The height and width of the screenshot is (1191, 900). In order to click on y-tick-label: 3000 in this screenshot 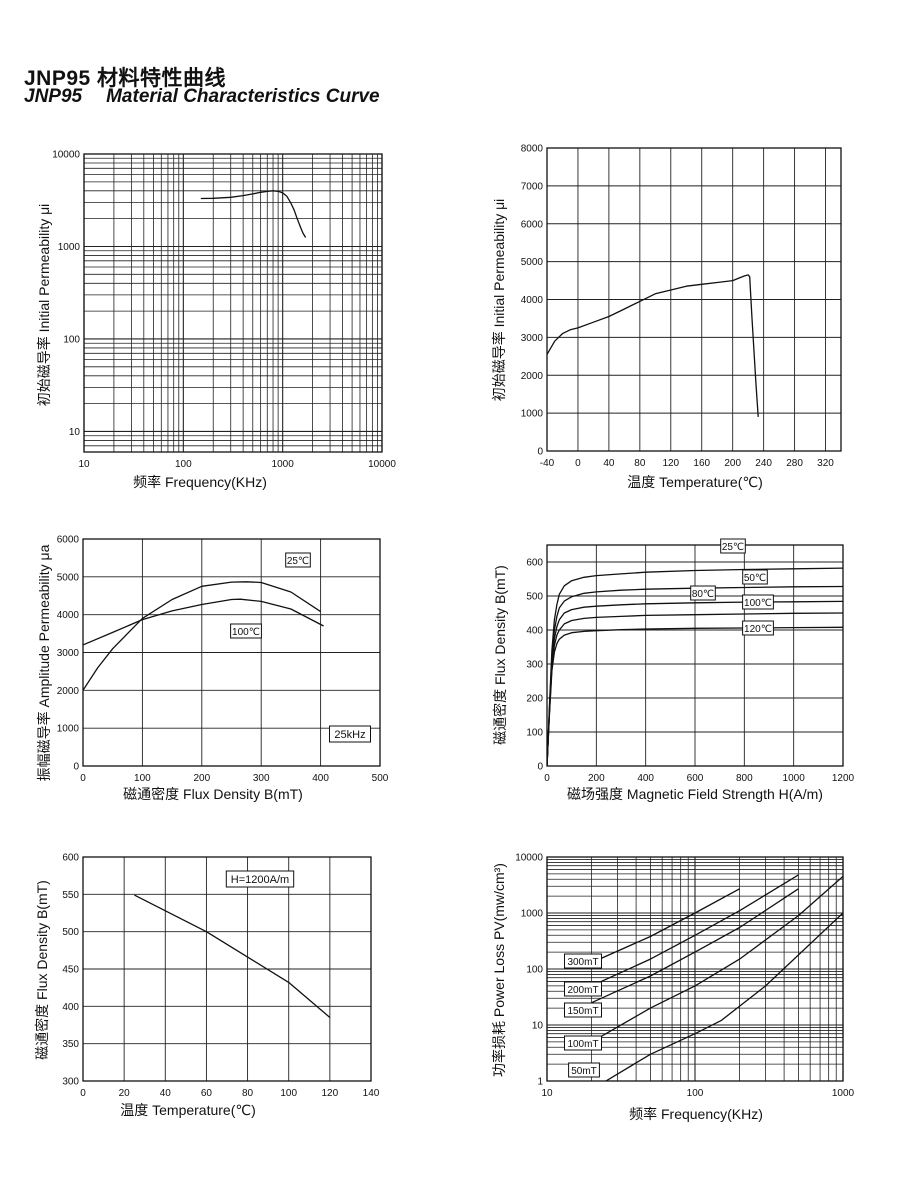, I will do `click(68, 653)`.